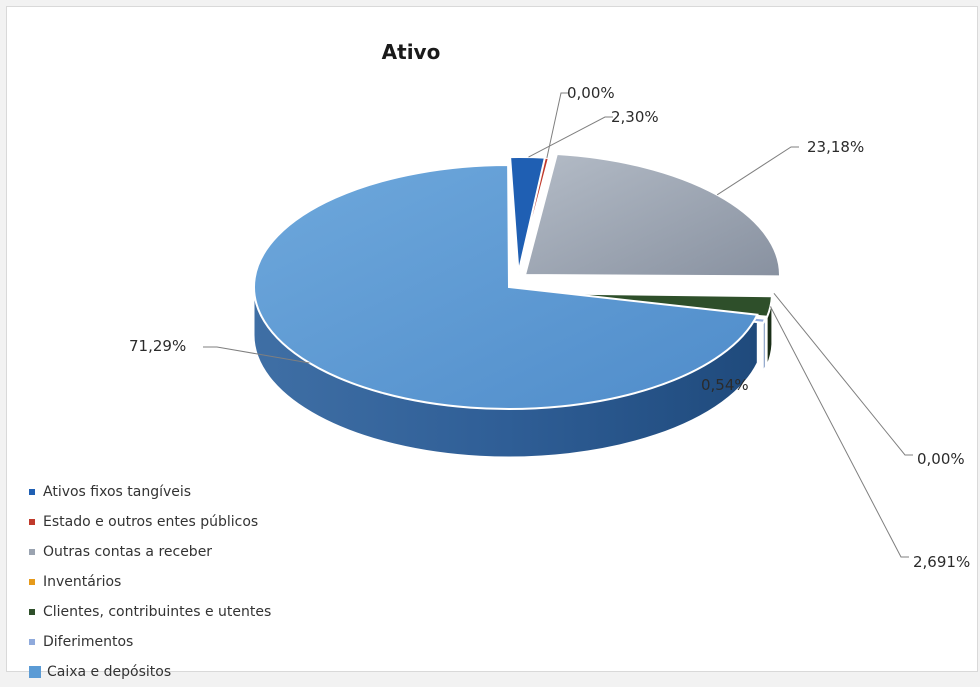 The height and width of the screenshot is (687, 980). What do you see at coordinates (117, 492) in the screenshot?
I see `legend-label: Ativos fixos tangíveis` at bounding box center [117, 492].